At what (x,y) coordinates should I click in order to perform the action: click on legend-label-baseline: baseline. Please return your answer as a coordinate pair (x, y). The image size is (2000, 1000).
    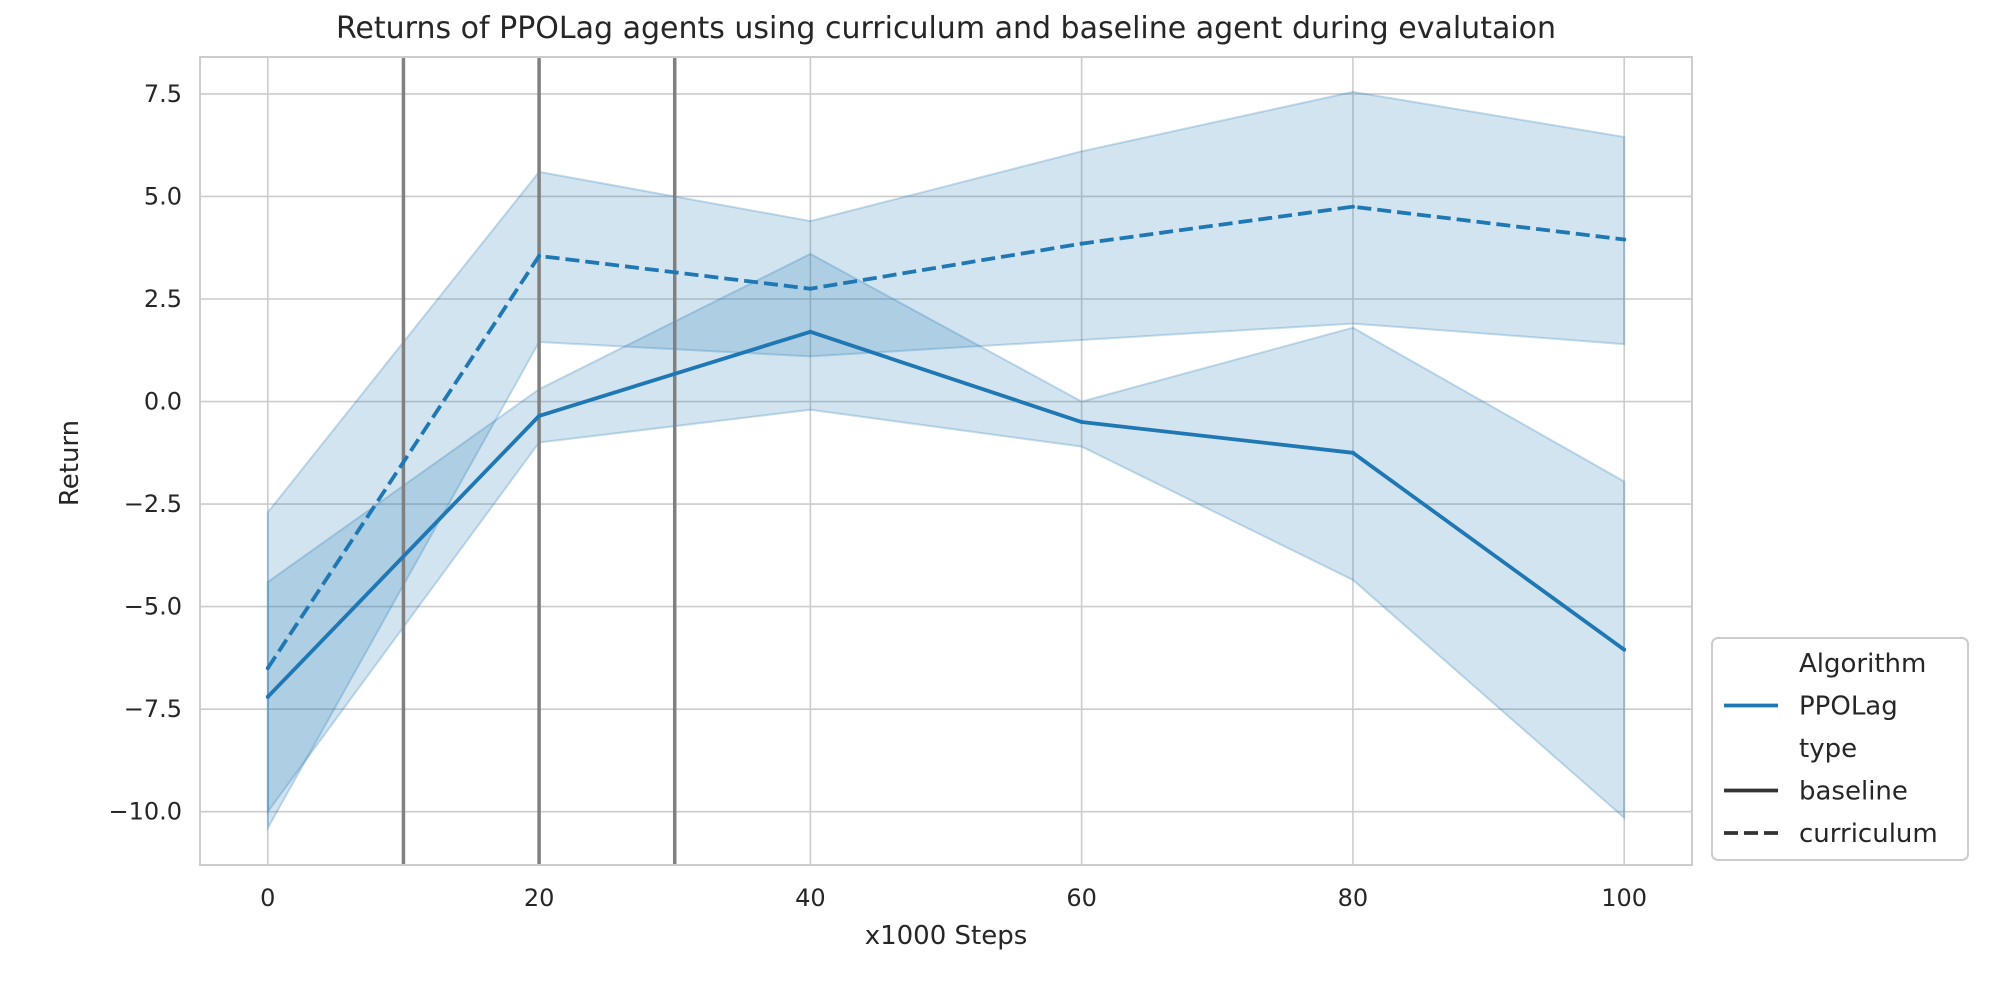
    Looking at the image, I should click on (1853, 792).